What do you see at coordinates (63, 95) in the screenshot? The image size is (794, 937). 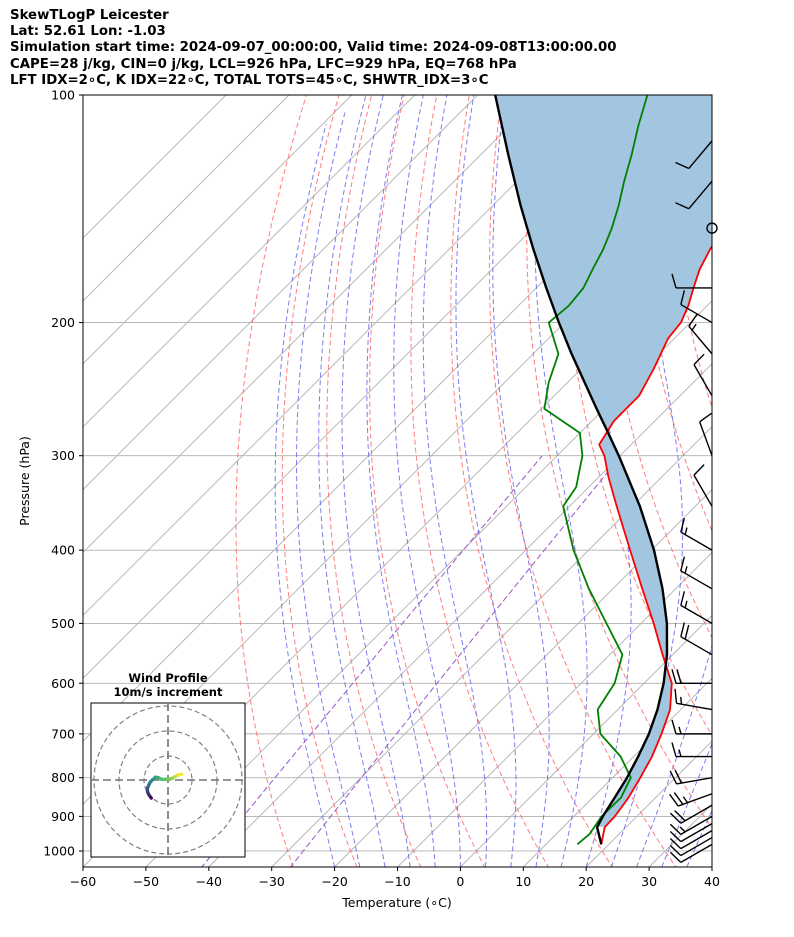 I see `y-tick-label: 100` at bounding box center [63, 95].